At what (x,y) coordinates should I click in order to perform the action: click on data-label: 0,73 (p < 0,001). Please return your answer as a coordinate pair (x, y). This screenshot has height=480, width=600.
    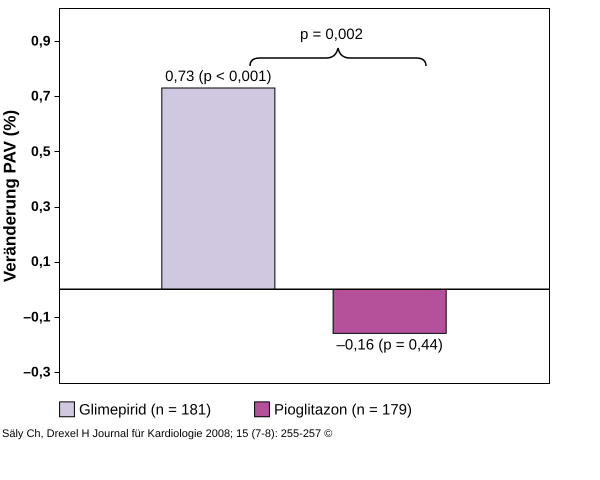
    Looking at the image, I should click on (218, 76).